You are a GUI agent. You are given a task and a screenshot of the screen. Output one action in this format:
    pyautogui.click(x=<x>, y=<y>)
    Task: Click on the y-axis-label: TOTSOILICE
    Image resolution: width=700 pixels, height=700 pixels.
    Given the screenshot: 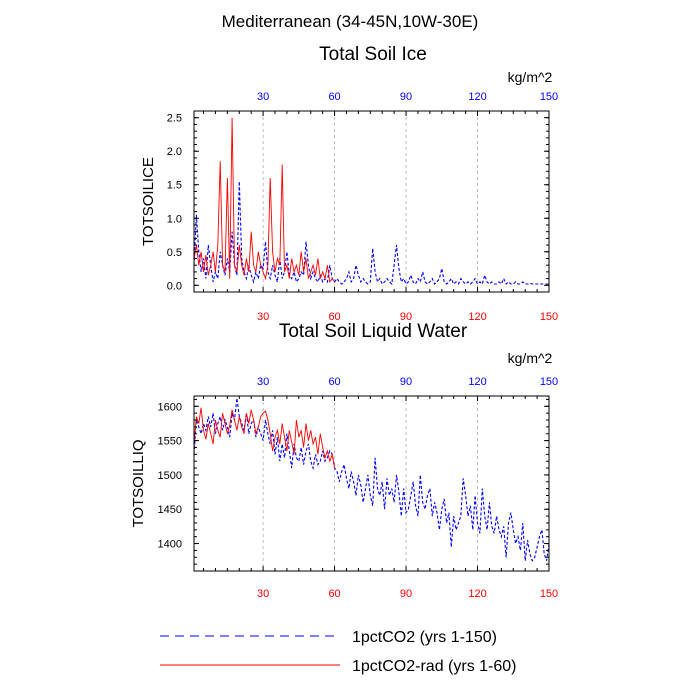 What is the action you would take?
    pyautogui.click(x=148, y=201)
    